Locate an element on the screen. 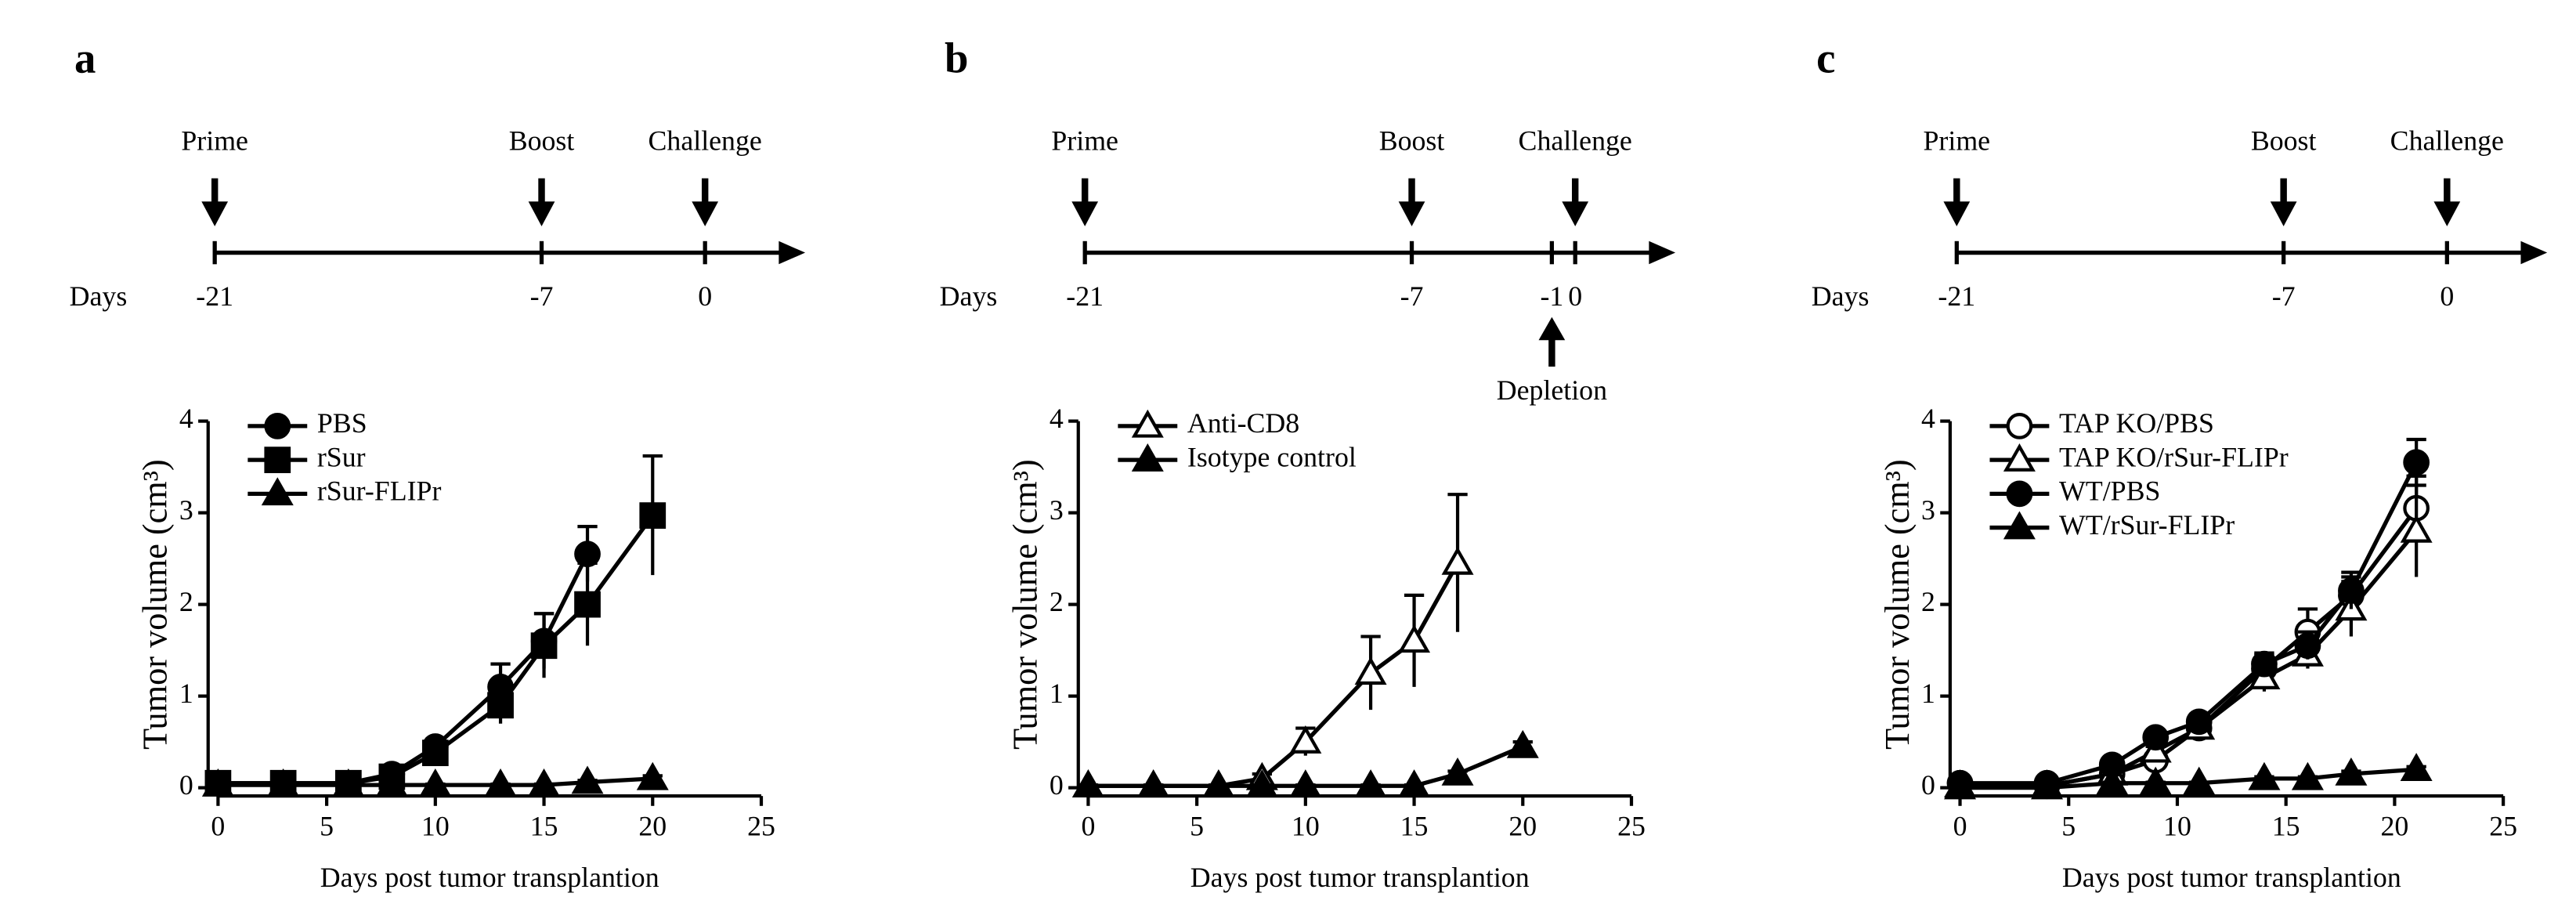  y-tick-label: 4 is located at coordinates (1928, 418).